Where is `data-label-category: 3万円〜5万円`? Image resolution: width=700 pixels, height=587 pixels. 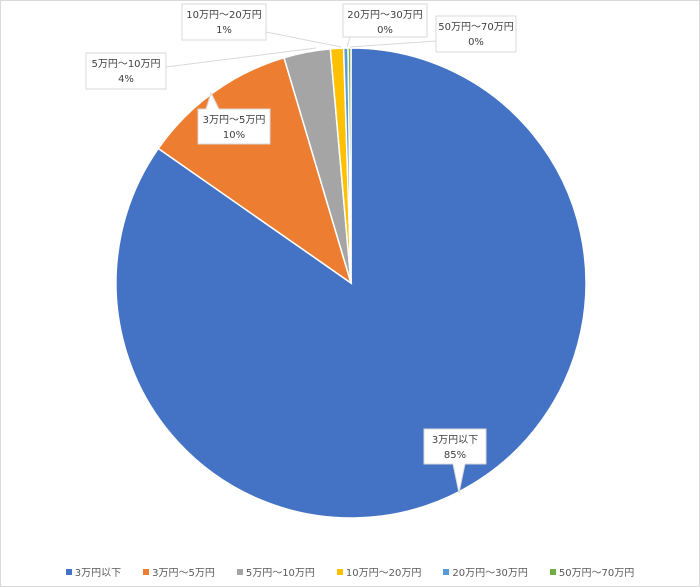 data-label-category: 3万円〜5万円 is located at coordinates (234, 120).